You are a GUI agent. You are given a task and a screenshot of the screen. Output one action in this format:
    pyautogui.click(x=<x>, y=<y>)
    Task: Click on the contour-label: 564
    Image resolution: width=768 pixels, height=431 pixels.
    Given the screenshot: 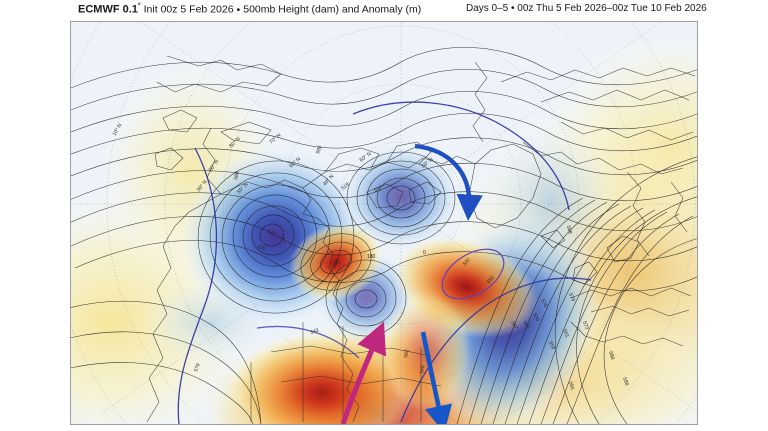 What is the action you would take?
    pyautogui.click(x=526, y=325)
    